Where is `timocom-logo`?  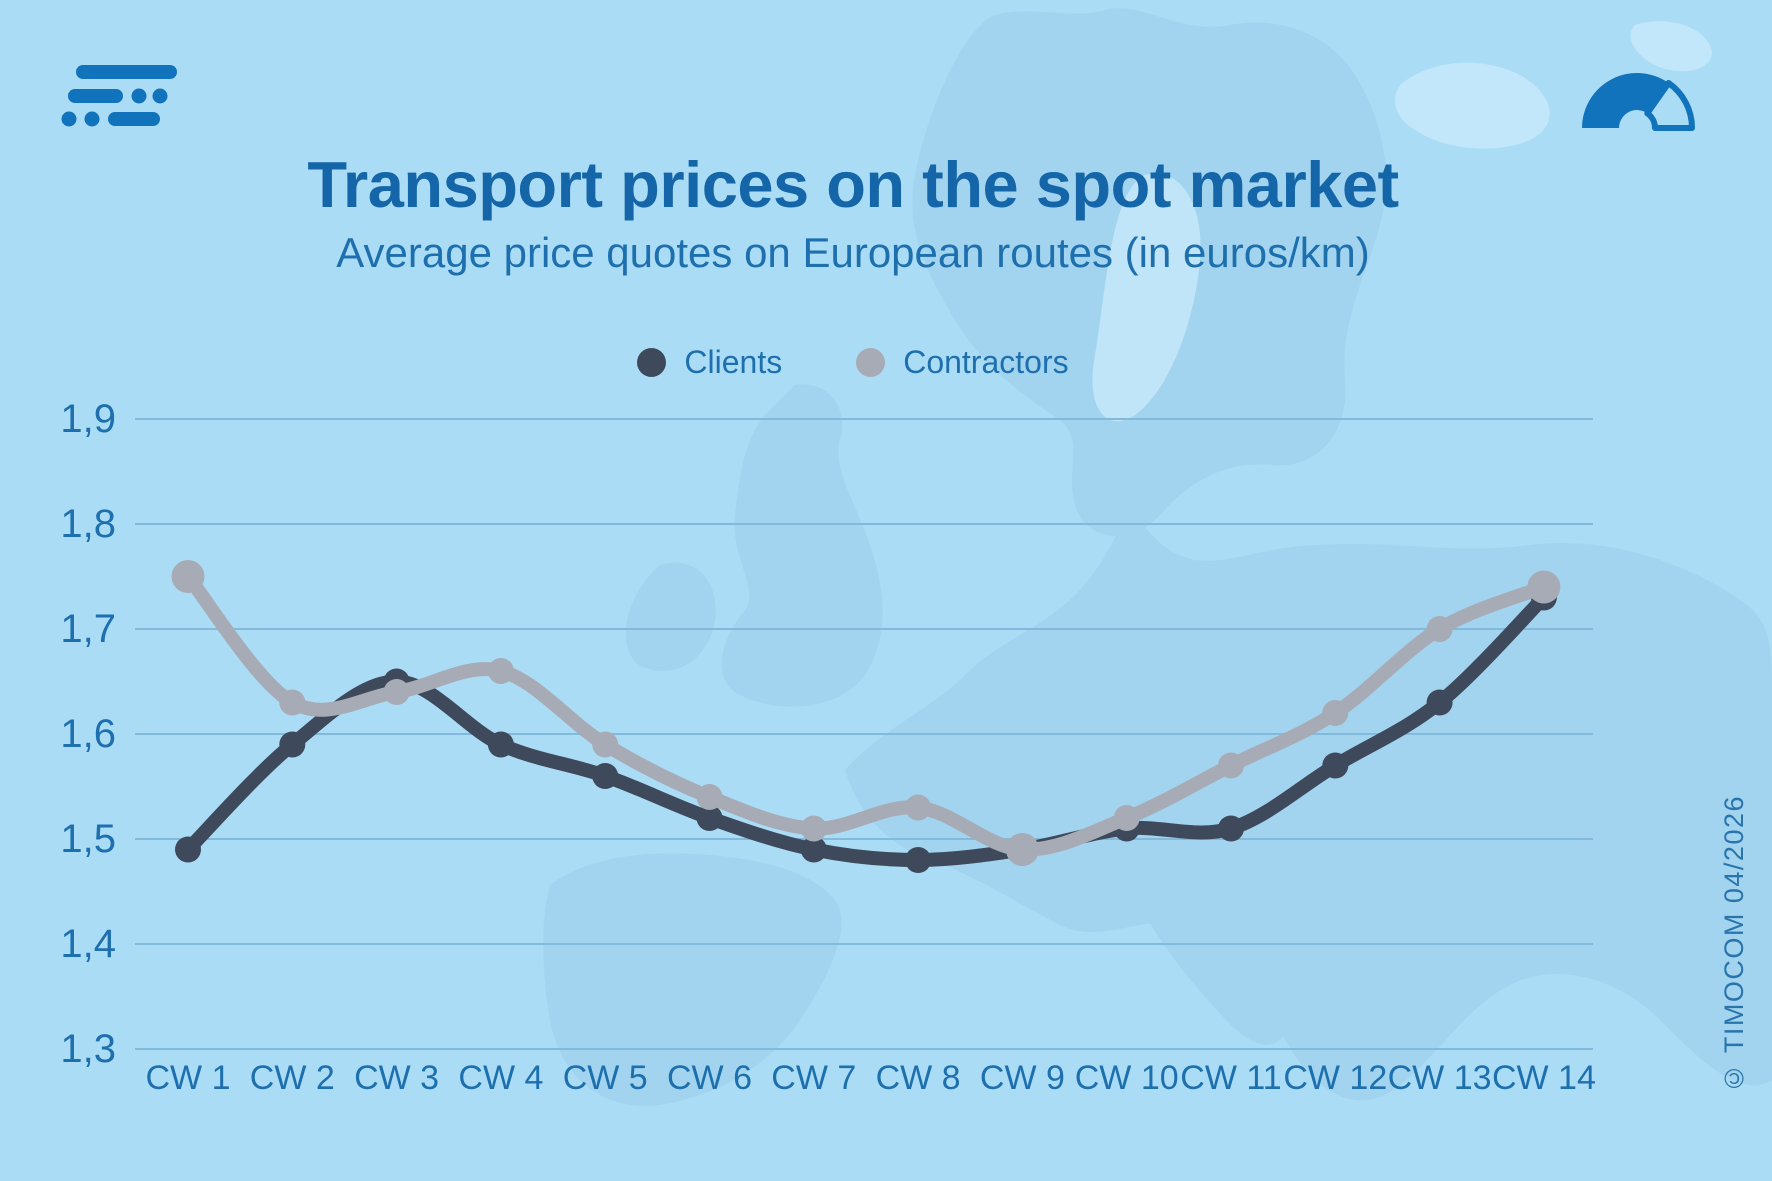 timocom-logo is located at coordinates (119, 96).